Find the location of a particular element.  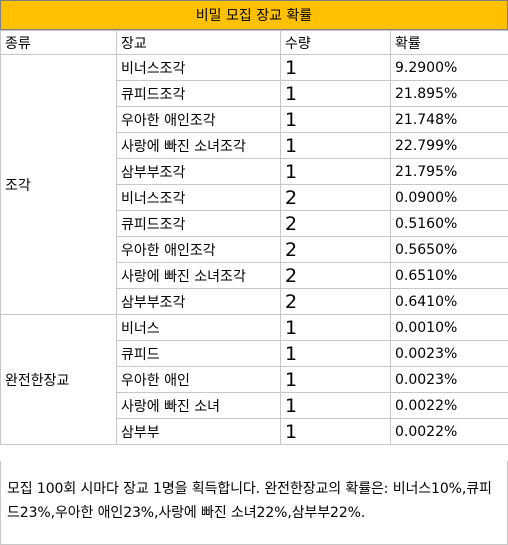

header-row: 종류 장교 수량 확률 is located at coordinates (254, 42).